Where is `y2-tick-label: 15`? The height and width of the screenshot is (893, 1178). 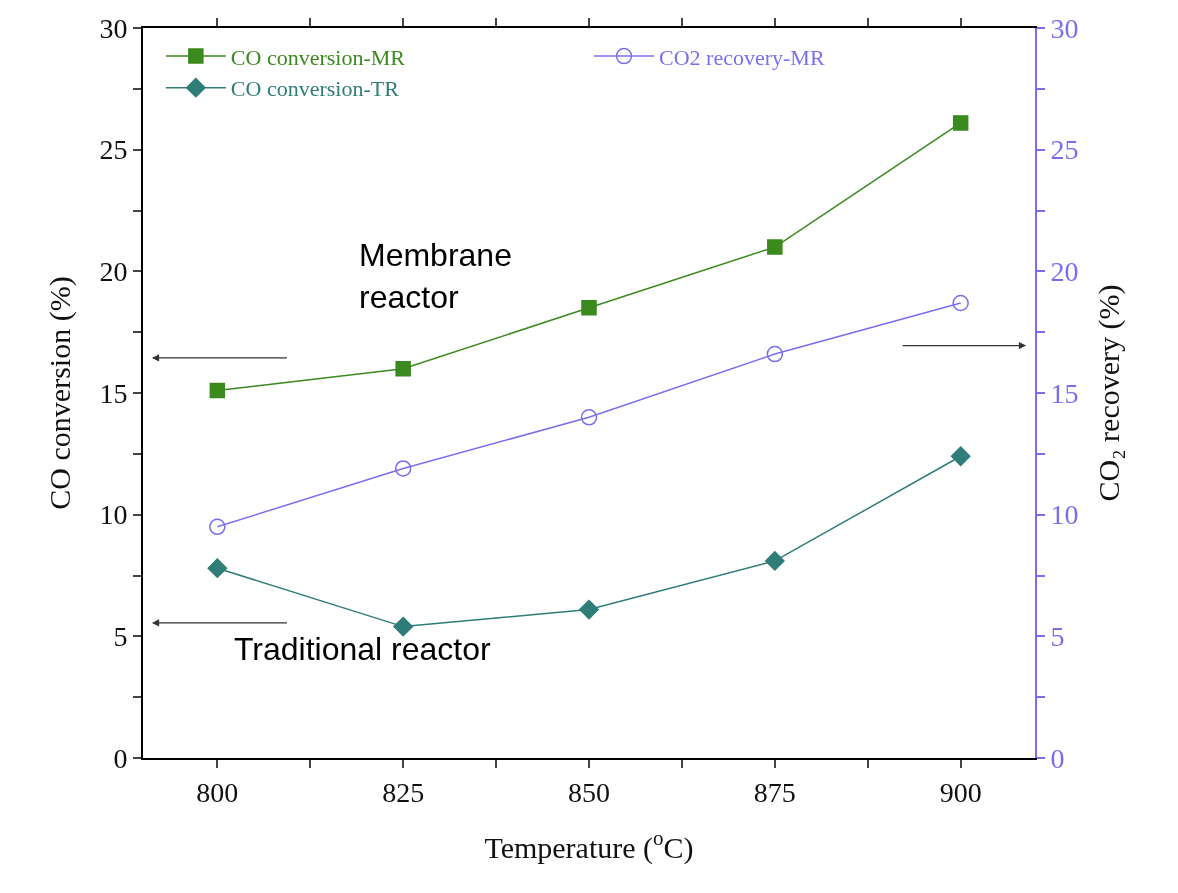 y2-tick-label: 15 is located at coordinates (1064, 393).